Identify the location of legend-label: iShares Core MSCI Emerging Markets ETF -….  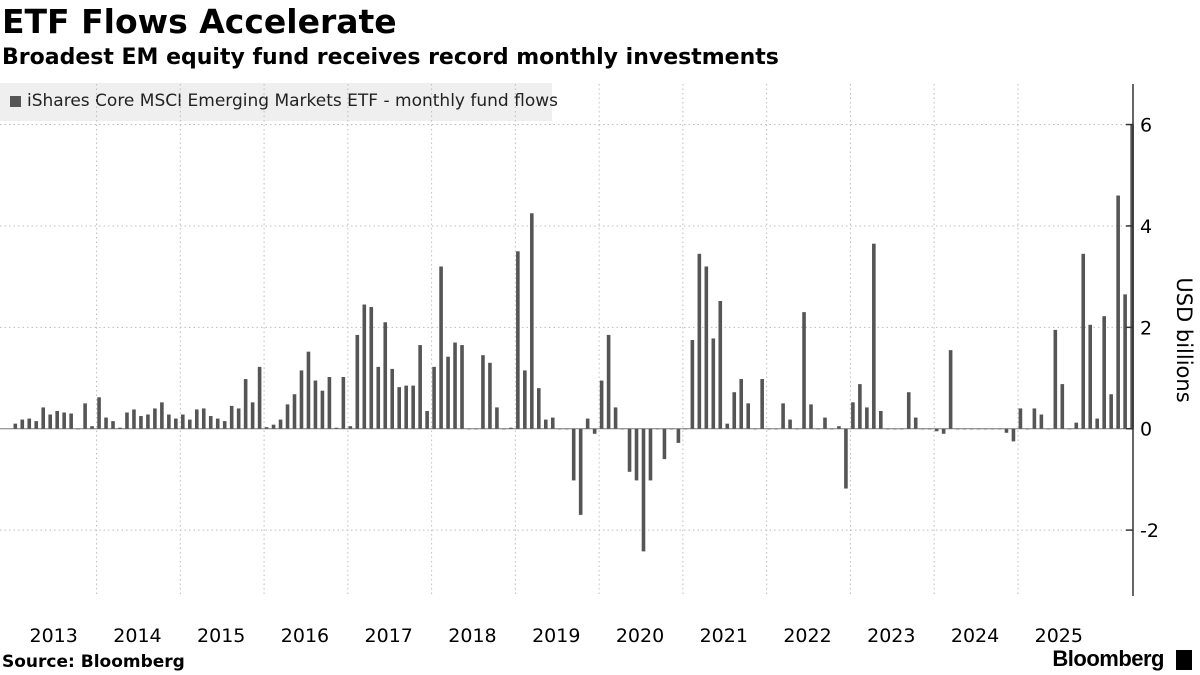
(292, 101).